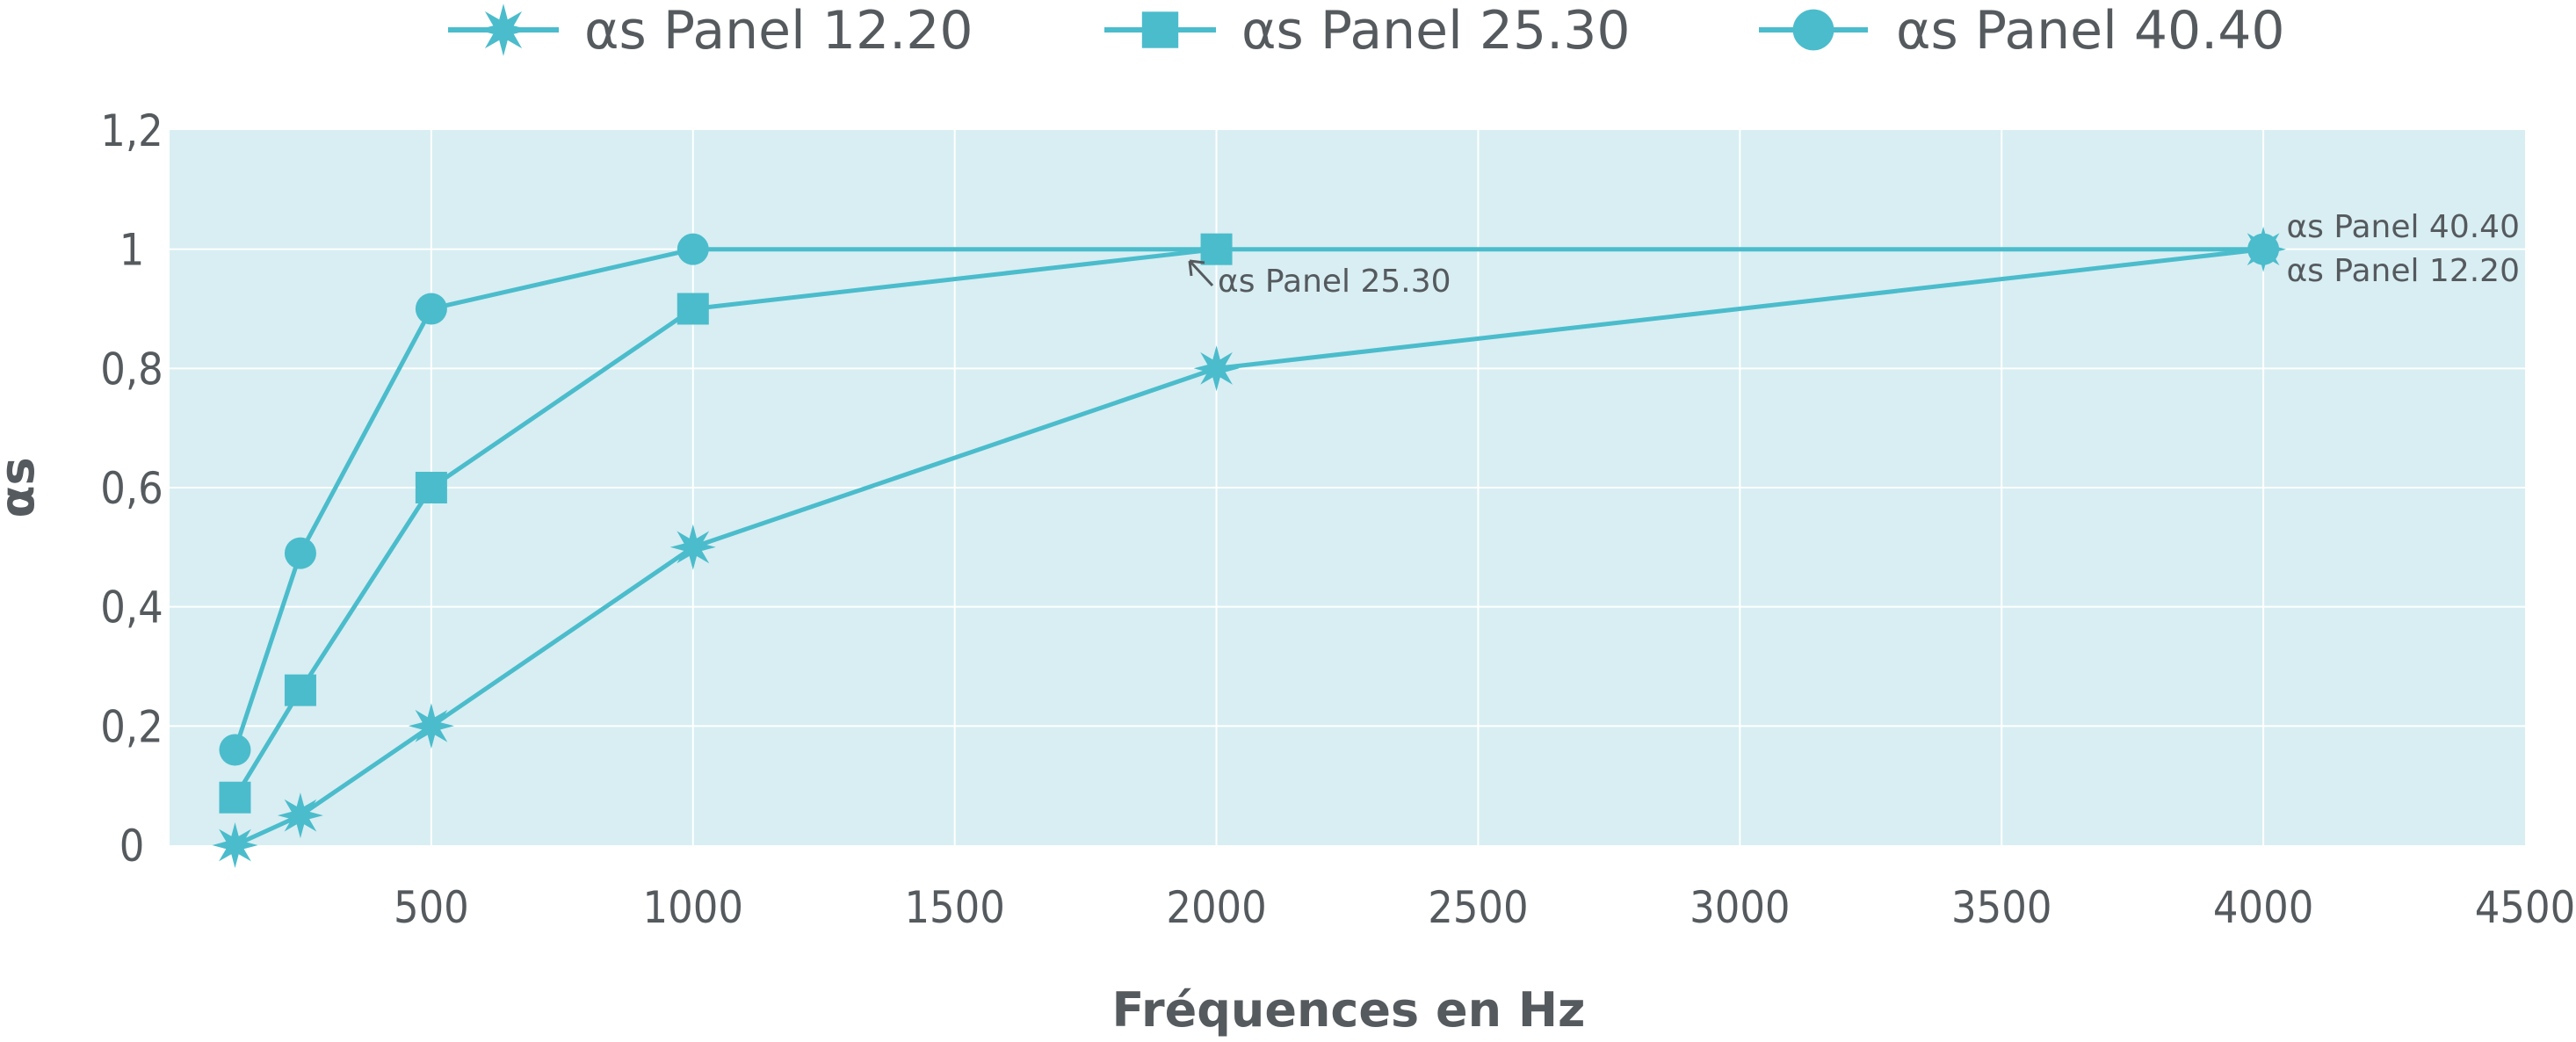  What do you see at coordinates (2001, 907) in the screenshot?
I see `x-tick-label: 3500` at bounding box center [2001, 907].